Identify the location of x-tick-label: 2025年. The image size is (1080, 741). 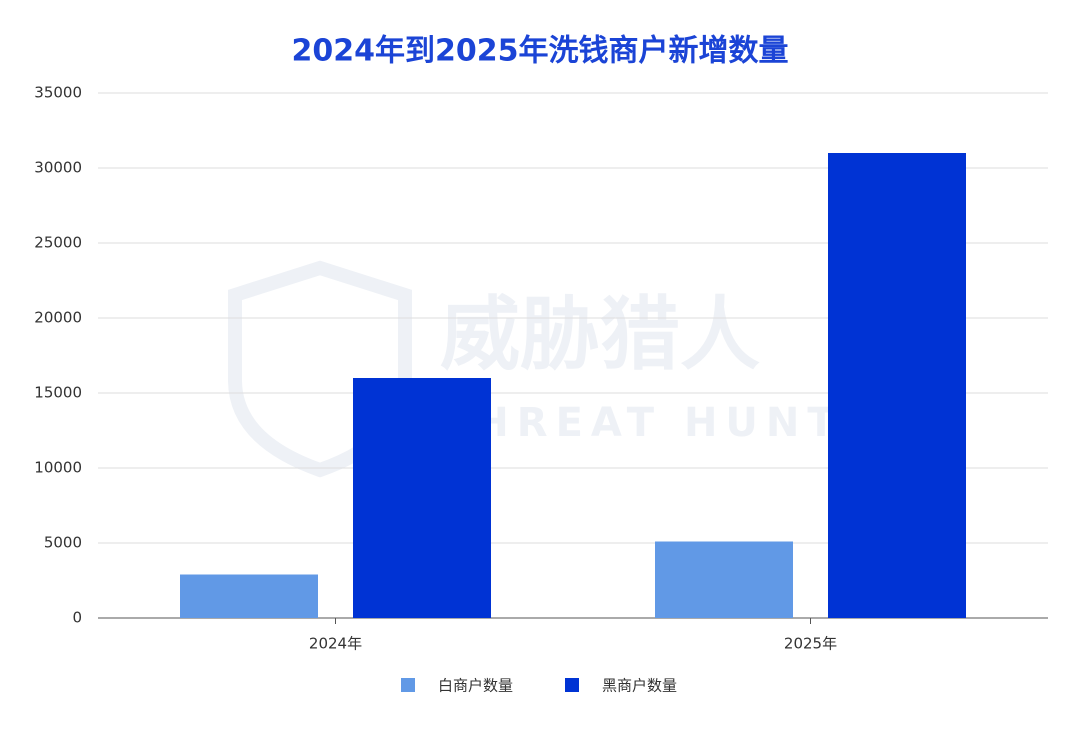
(810, 644).